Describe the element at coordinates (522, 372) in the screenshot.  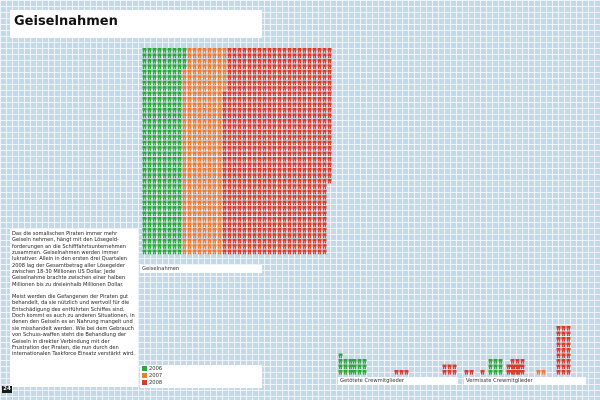
I see `killed-icon-2008` at that location.